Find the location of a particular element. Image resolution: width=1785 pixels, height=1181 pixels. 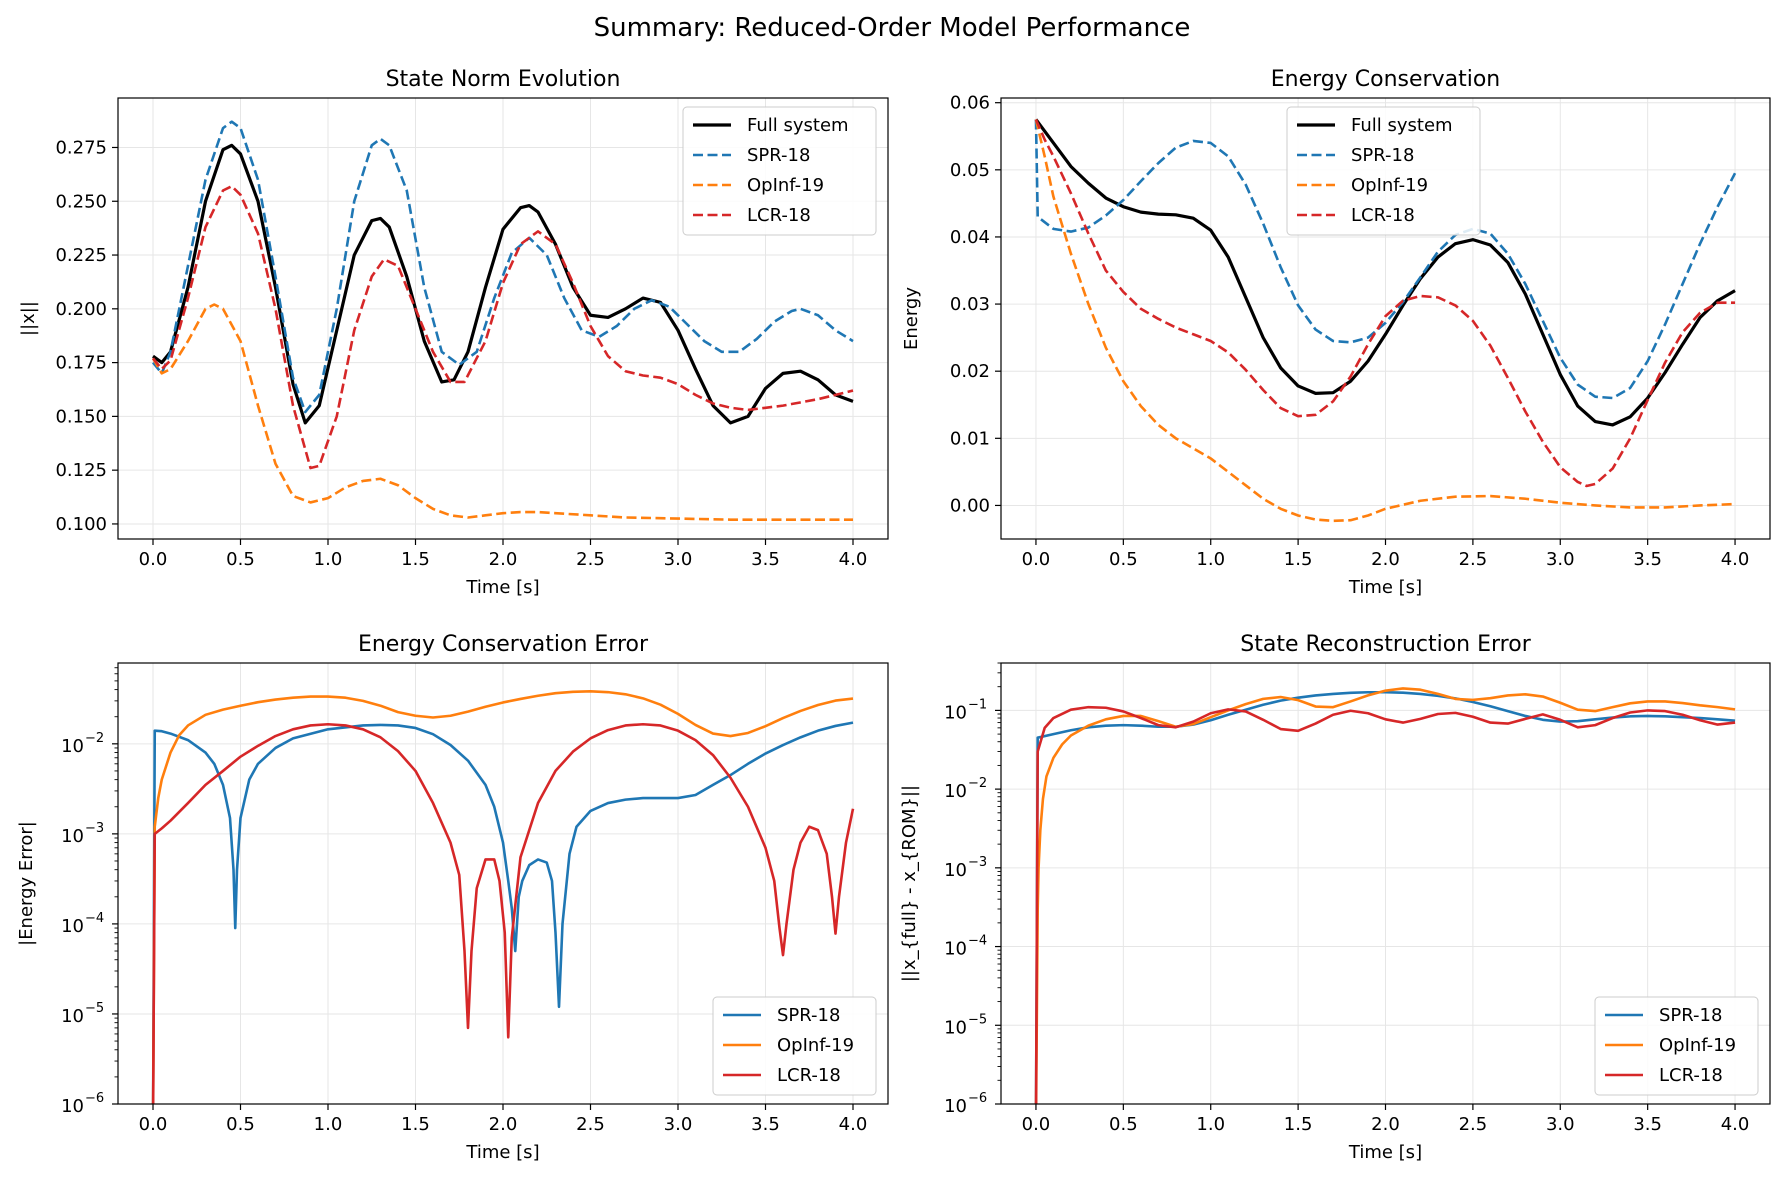

chart-title: State Norm Evolution is located at coordinates (503, 79).